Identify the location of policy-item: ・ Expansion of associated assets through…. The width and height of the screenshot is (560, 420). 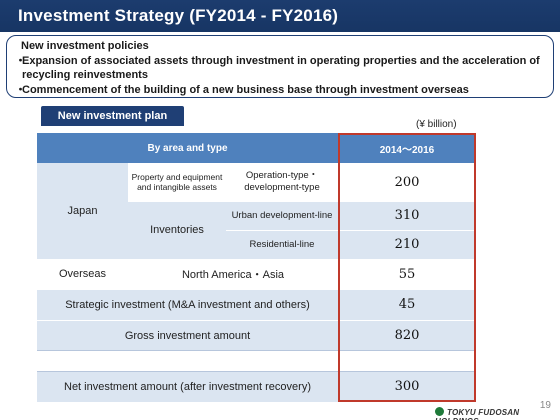
(279, 68).